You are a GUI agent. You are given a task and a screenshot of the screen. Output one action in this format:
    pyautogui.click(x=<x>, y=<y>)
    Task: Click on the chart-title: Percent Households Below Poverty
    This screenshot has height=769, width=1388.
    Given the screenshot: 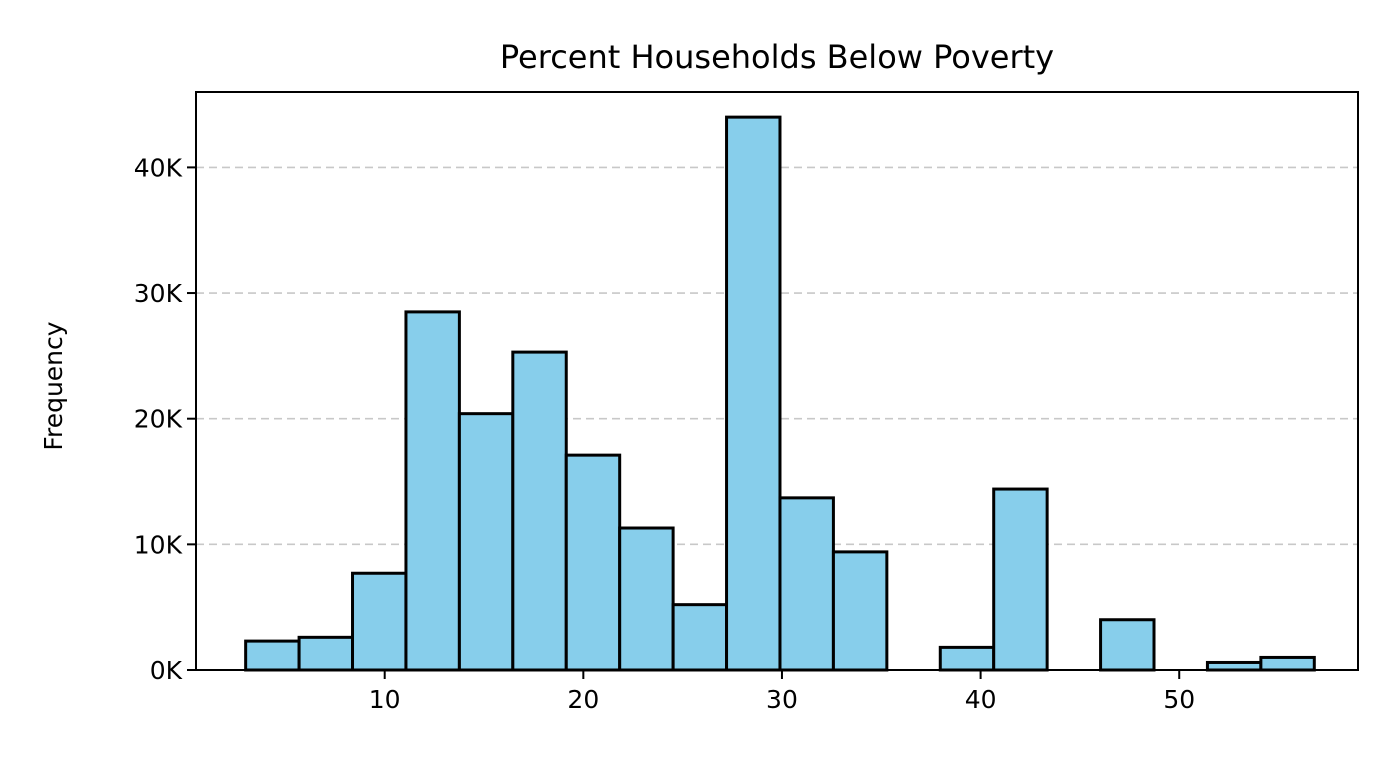 What is the action you would take?
    pyautogui.click(x=777, y=57)
    